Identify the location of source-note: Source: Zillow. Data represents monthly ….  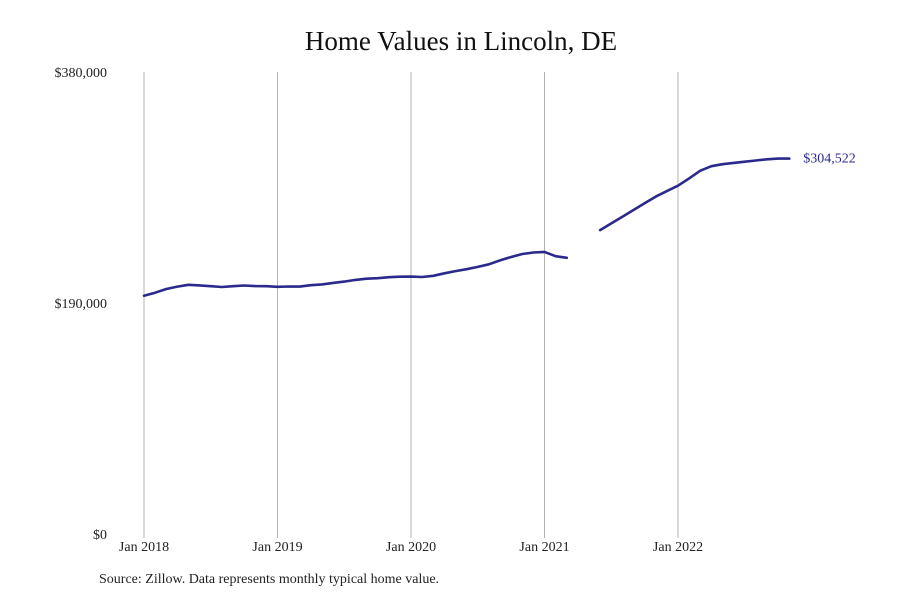
(269, 579).